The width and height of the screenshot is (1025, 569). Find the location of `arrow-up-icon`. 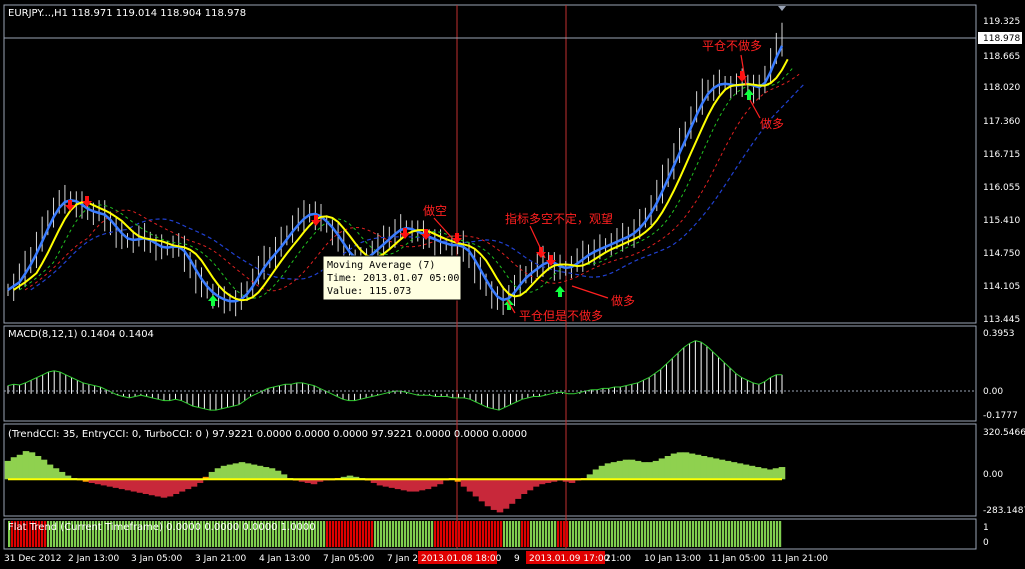

arrow-up-icon is located at coordinates (213, 300).